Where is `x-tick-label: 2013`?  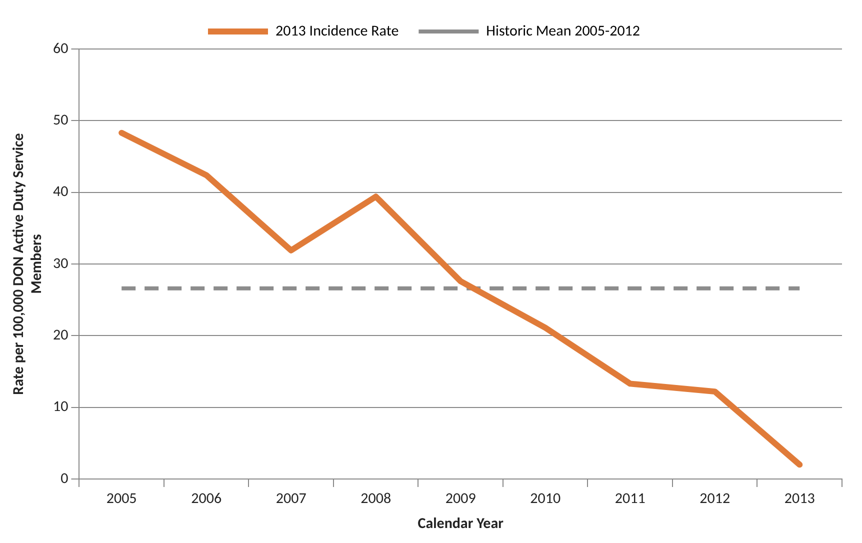
x-tick-label: 2013 is located at coordinates (800, 499).